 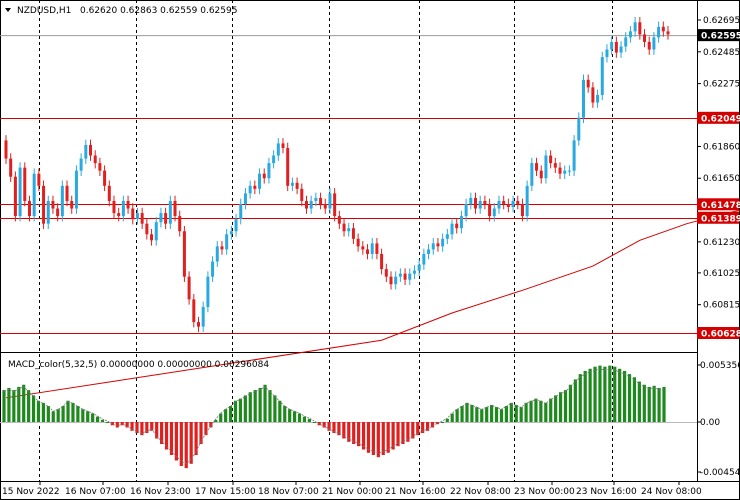 I want to click on time-tick-label: 22 Nov 08:00, so click(x=480, y=492).